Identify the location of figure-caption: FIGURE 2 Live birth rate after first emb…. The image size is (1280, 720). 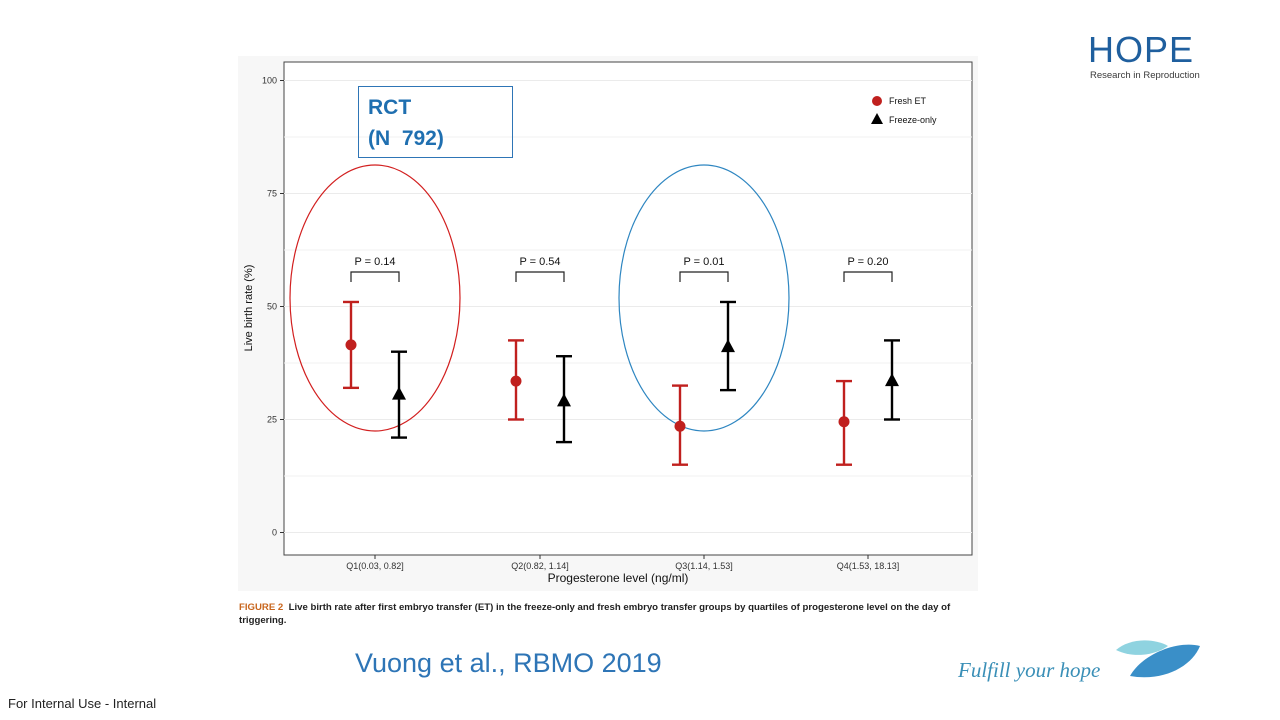
(609, 614).